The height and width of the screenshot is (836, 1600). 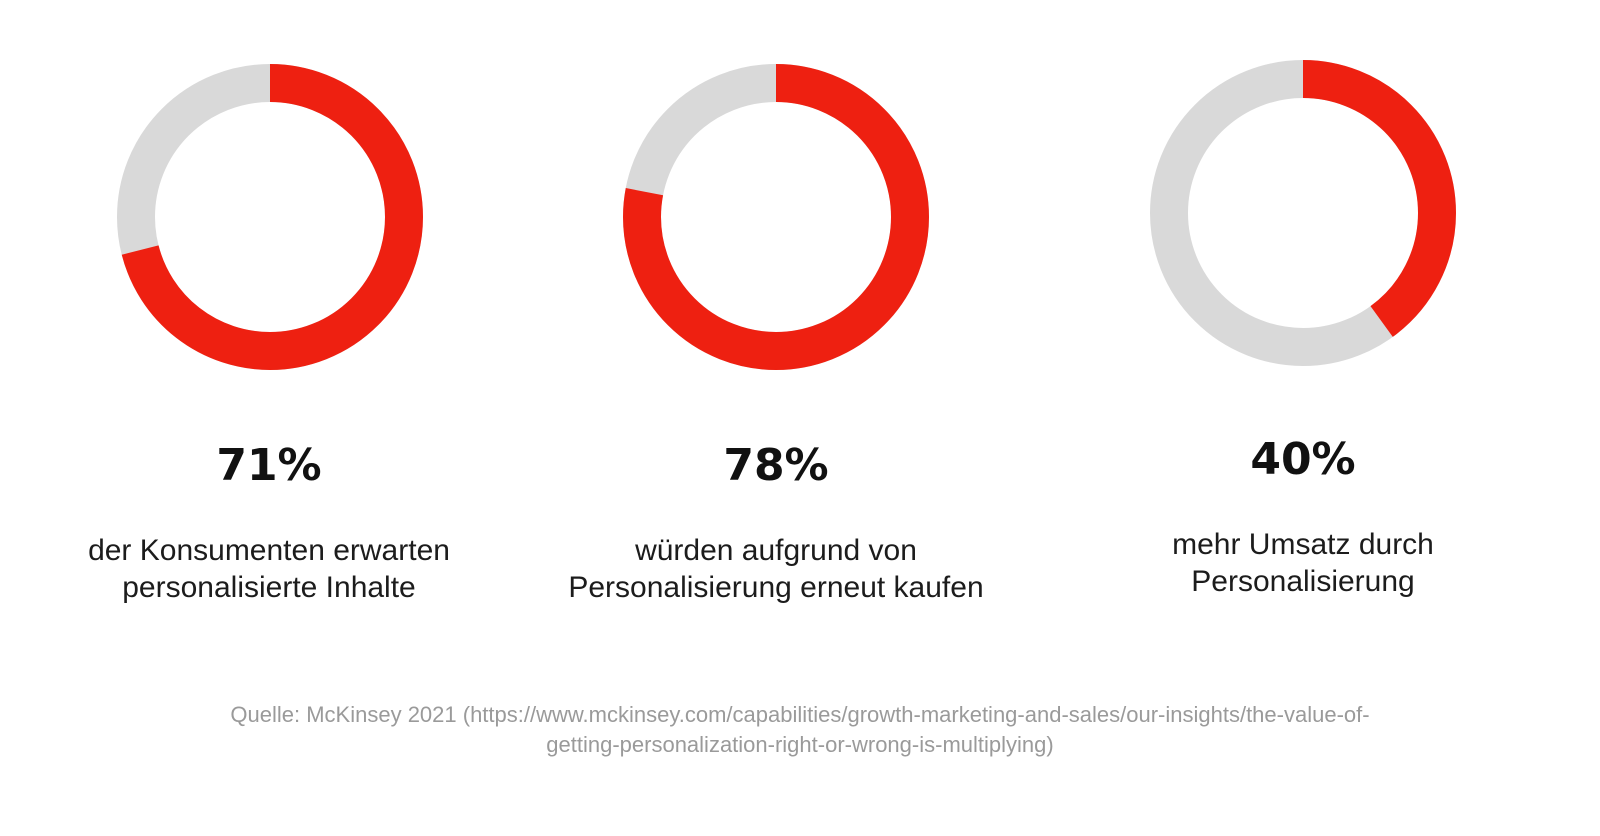 I want to click on stat-caption-1-line2: personalisierte Inhalte, so click(x=269, y=587).